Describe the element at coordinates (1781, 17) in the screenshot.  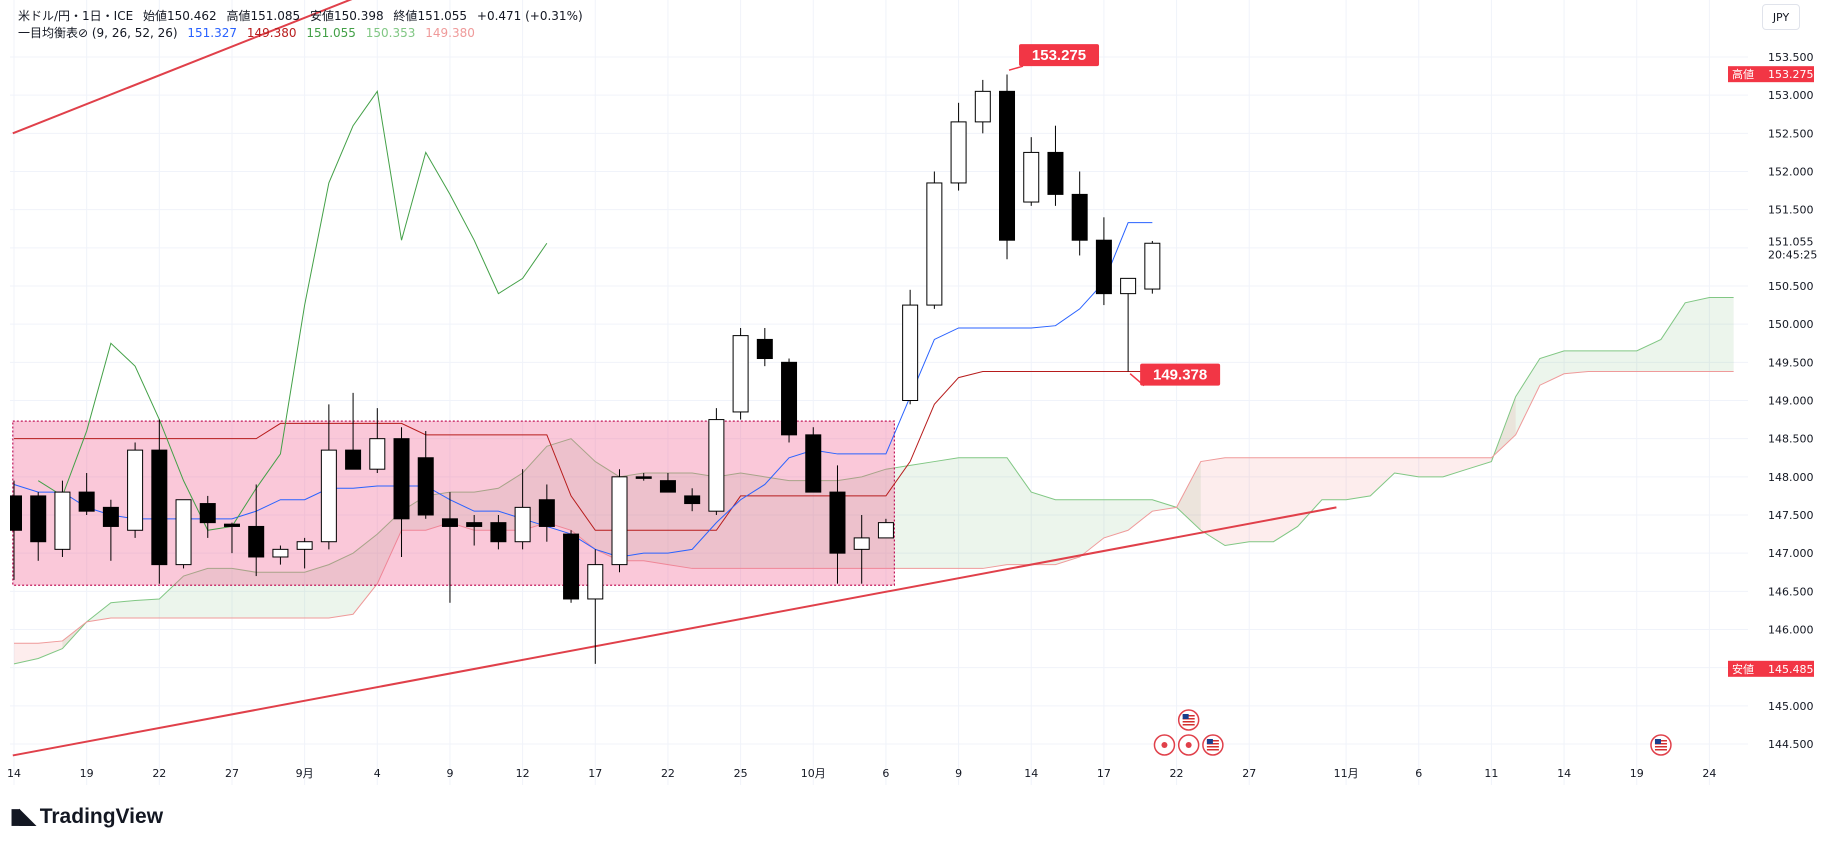
I see `currency-button: JPY` at that location.